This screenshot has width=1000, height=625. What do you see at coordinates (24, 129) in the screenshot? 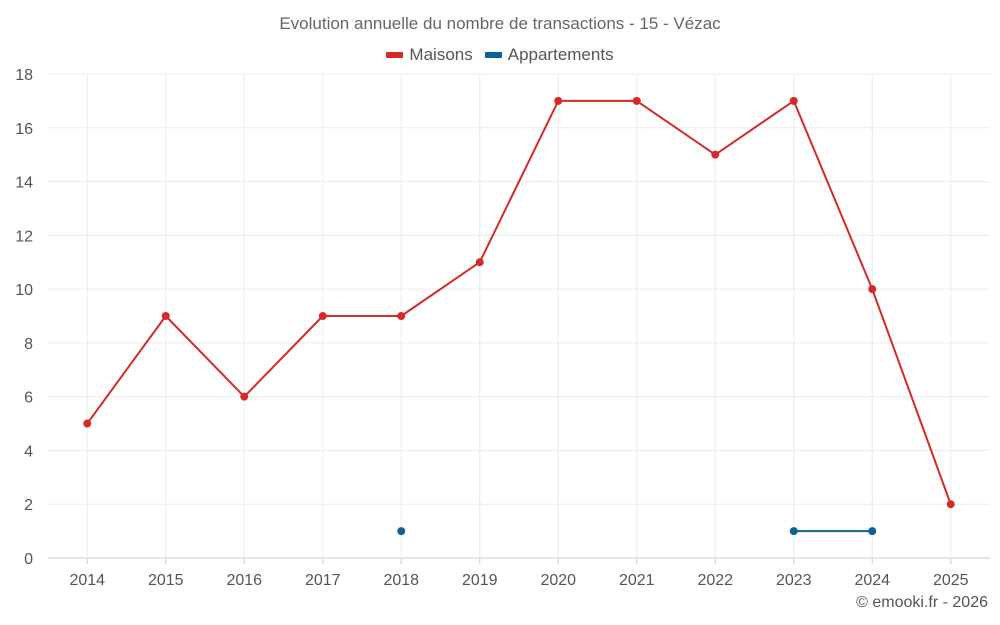
I see `y-tick-label: 16` at bounding box center [24, 129].